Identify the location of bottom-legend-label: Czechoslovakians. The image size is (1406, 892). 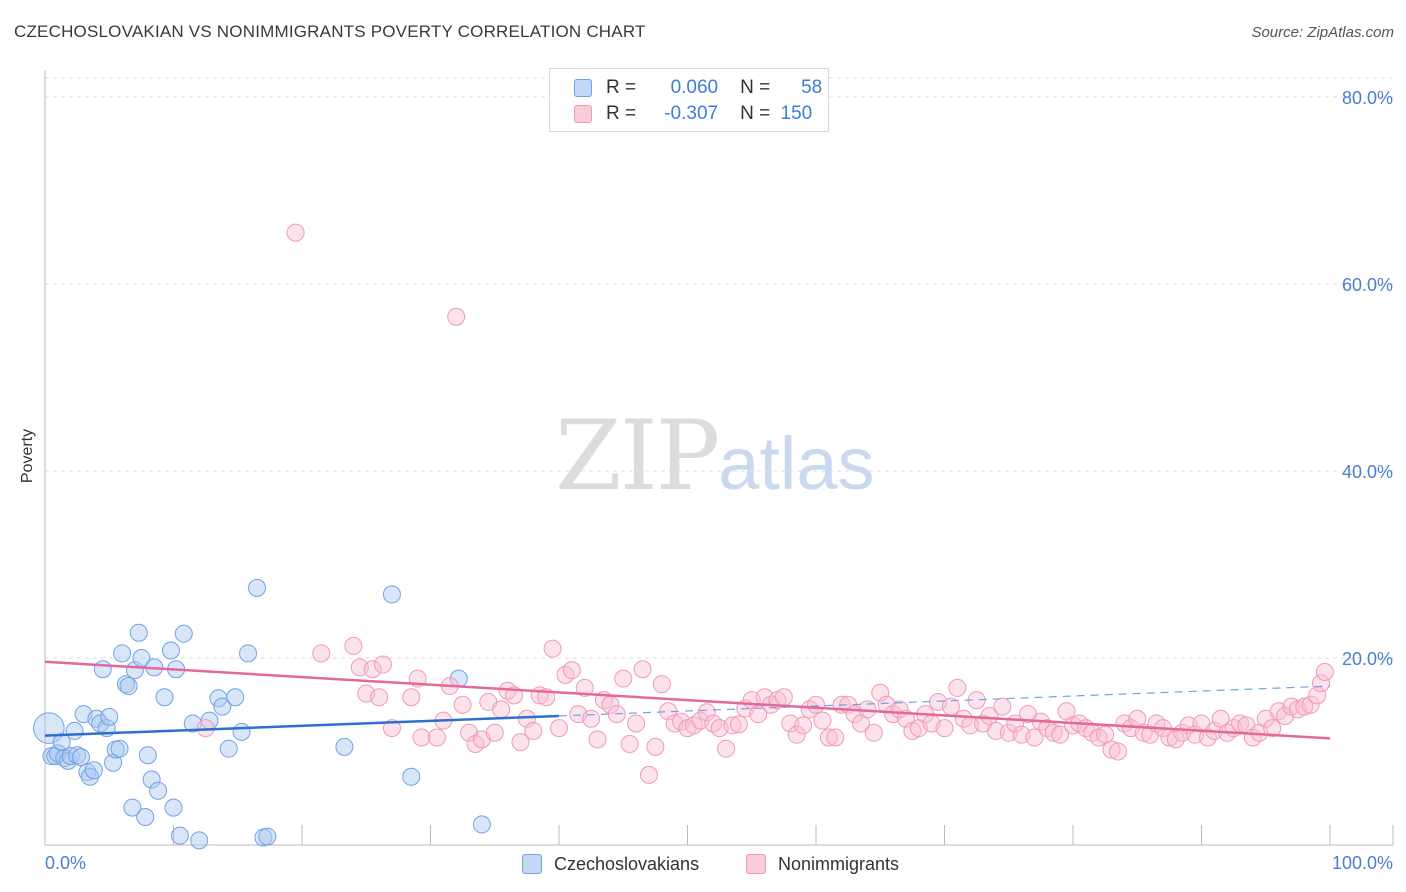
(627, 863).